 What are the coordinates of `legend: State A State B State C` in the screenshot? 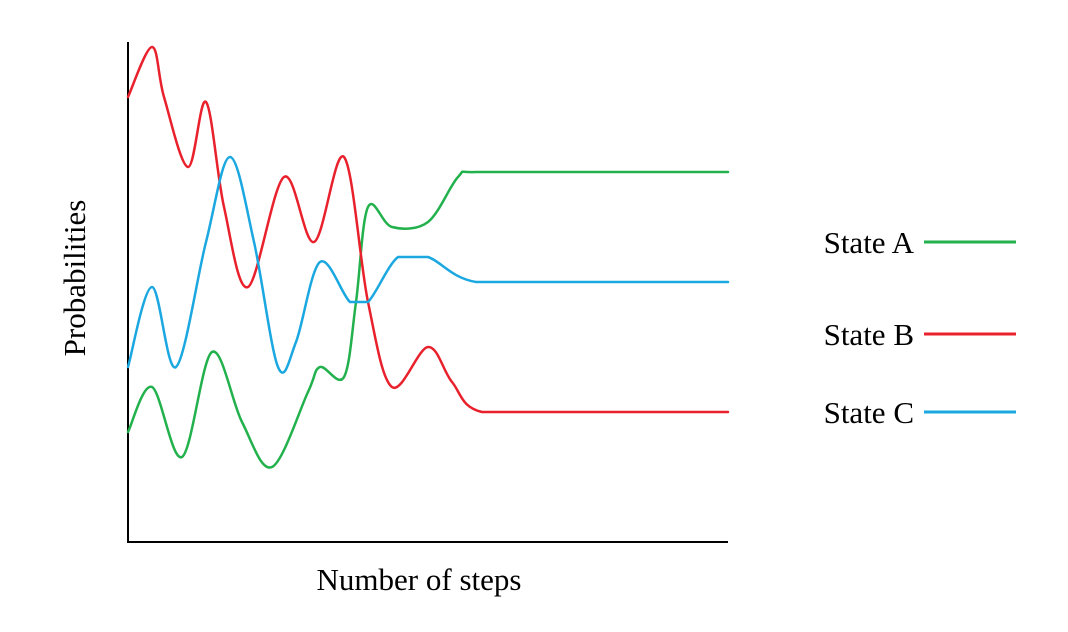 It's located at (920, 327).